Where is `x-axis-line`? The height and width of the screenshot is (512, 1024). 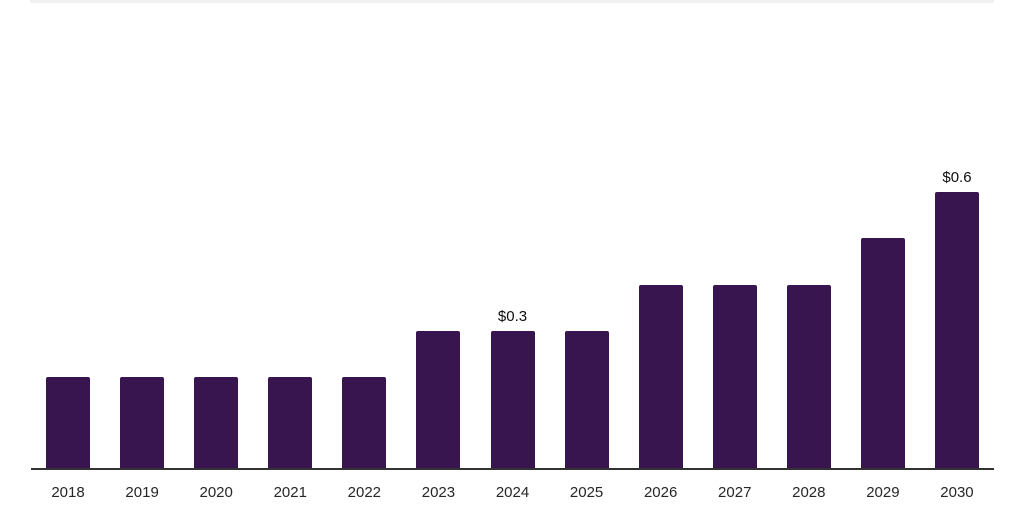
x-axis-line is located at coordinates (512, 469).